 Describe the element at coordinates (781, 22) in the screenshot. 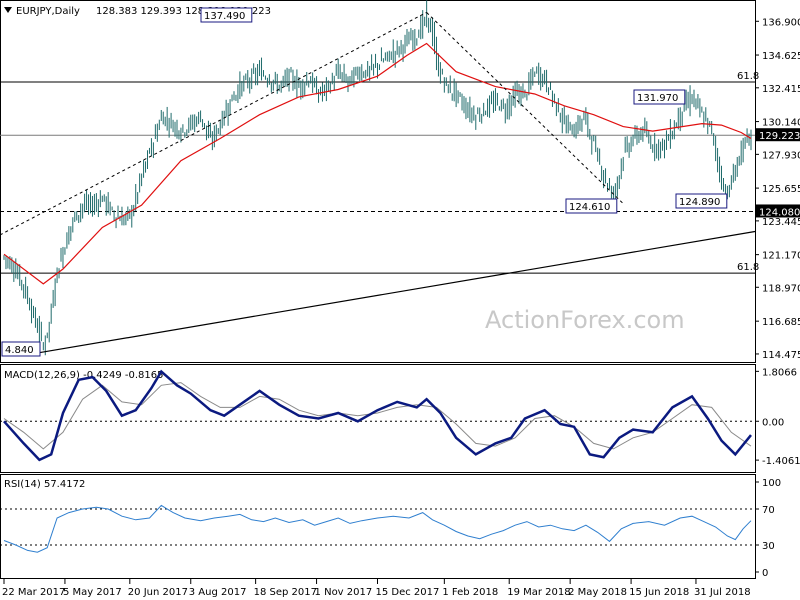

I see `price-tick-label: 136.900` at that location.